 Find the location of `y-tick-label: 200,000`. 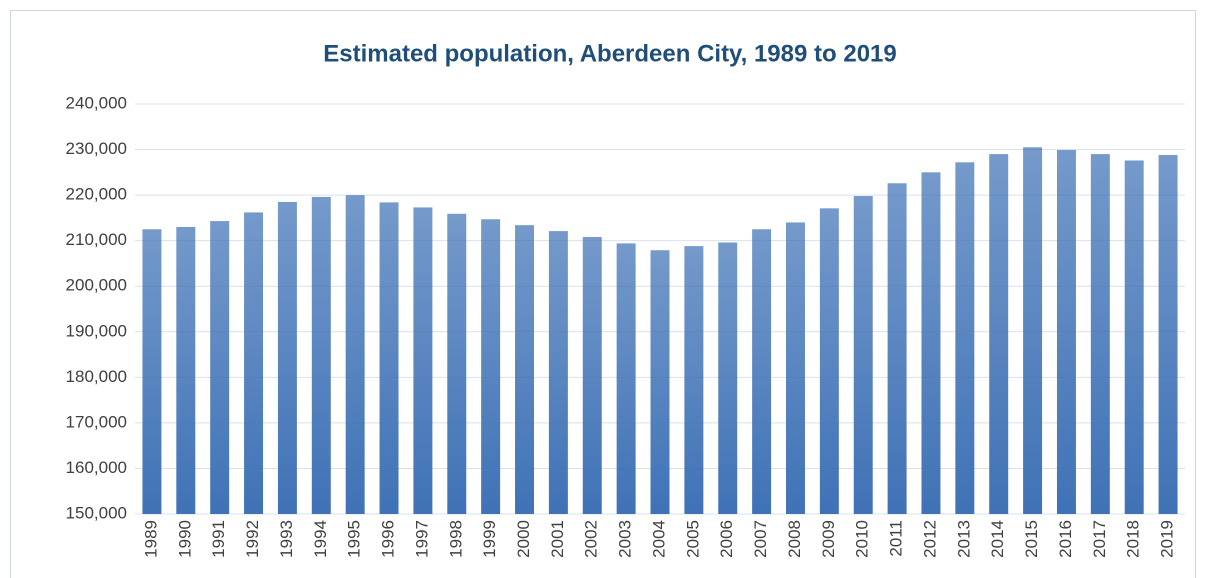

y-tick-label: 200,000 is located at coordinates (96, 285).